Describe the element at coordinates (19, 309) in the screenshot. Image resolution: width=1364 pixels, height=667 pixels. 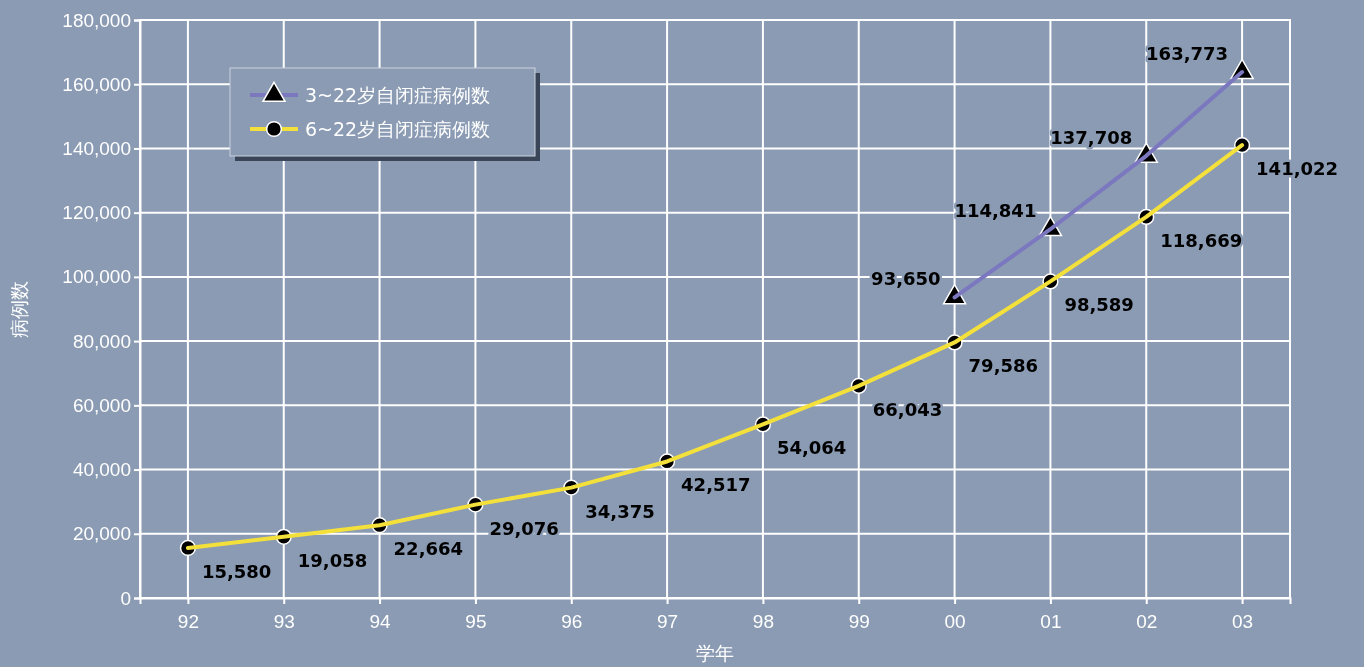
I see `y-axis-title: 病例数` at that location.